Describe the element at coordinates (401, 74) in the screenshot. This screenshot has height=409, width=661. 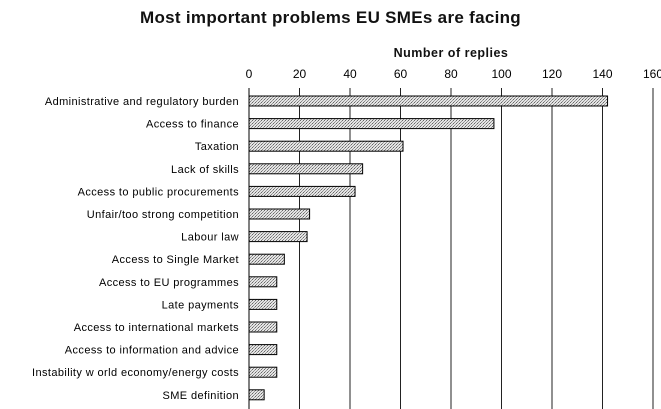
I see `x-tick-label: 60` at that location.